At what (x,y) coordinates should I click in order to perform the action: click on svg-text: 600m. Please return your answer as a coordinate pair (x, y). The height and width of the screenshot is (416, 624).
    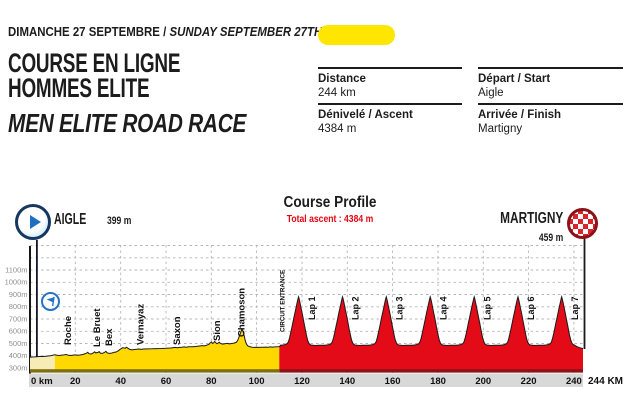
    Looking at the image, I should click on (18, 331).